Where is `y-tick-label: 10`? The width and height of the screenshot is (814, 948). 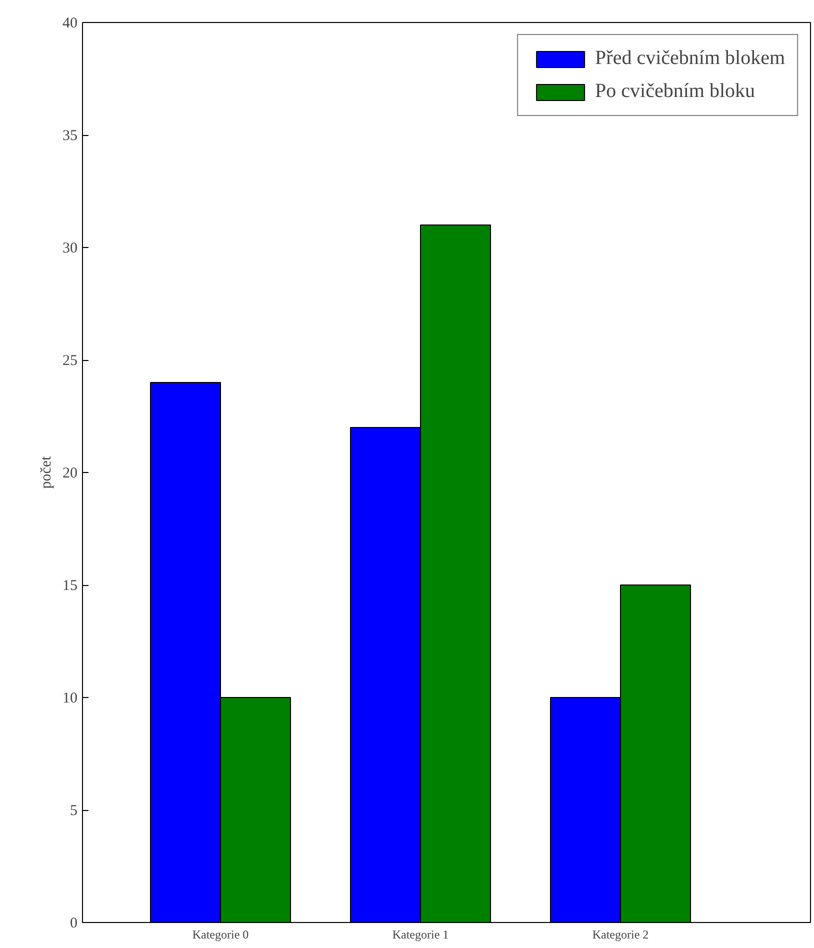 y-tick-label: 10 is located at coordinates (70, 698).